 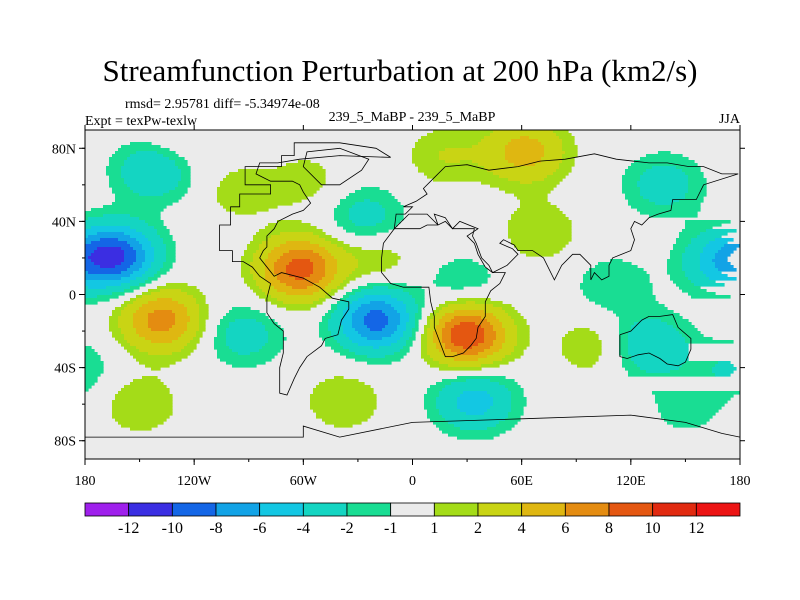 What do you see at coordinates (730, 119) in the screenshot?
I see `season-label: JJA` at bounding box center [730, 119].